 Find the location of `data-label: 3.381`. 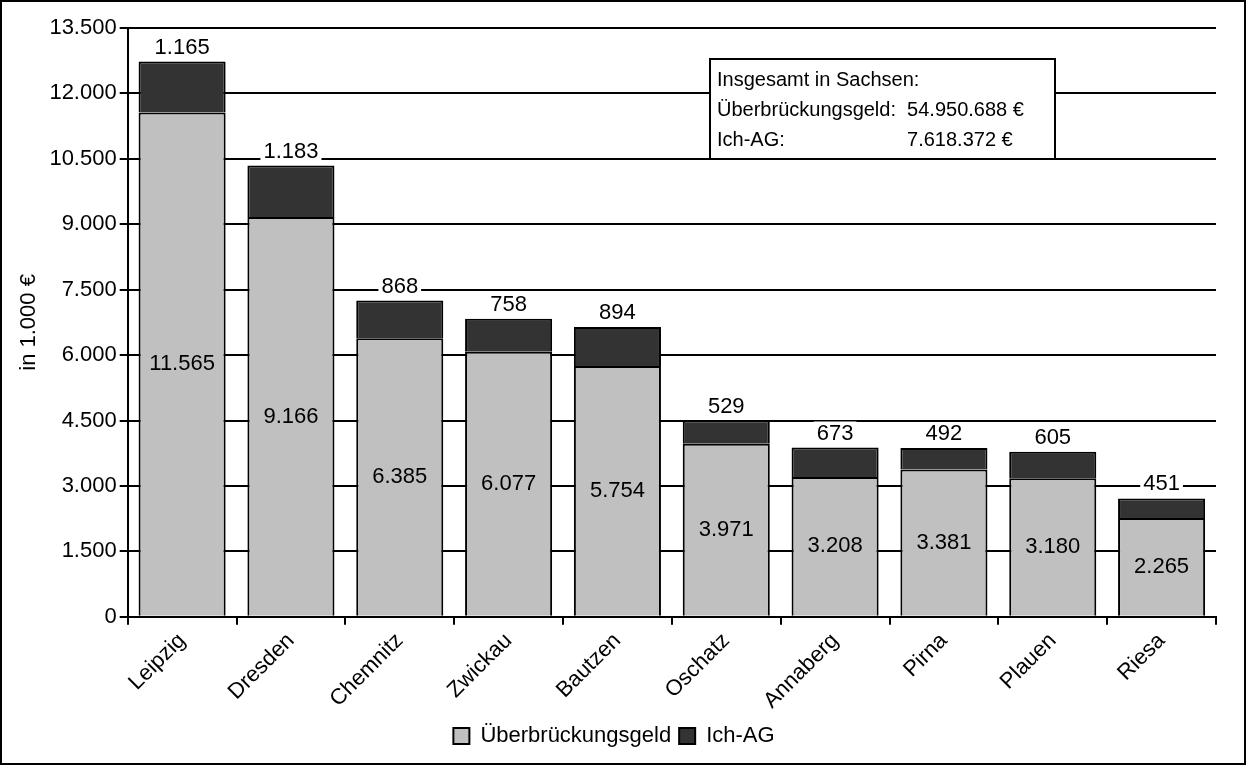

data-label: 3.381 is located at coordinates (944, 541).